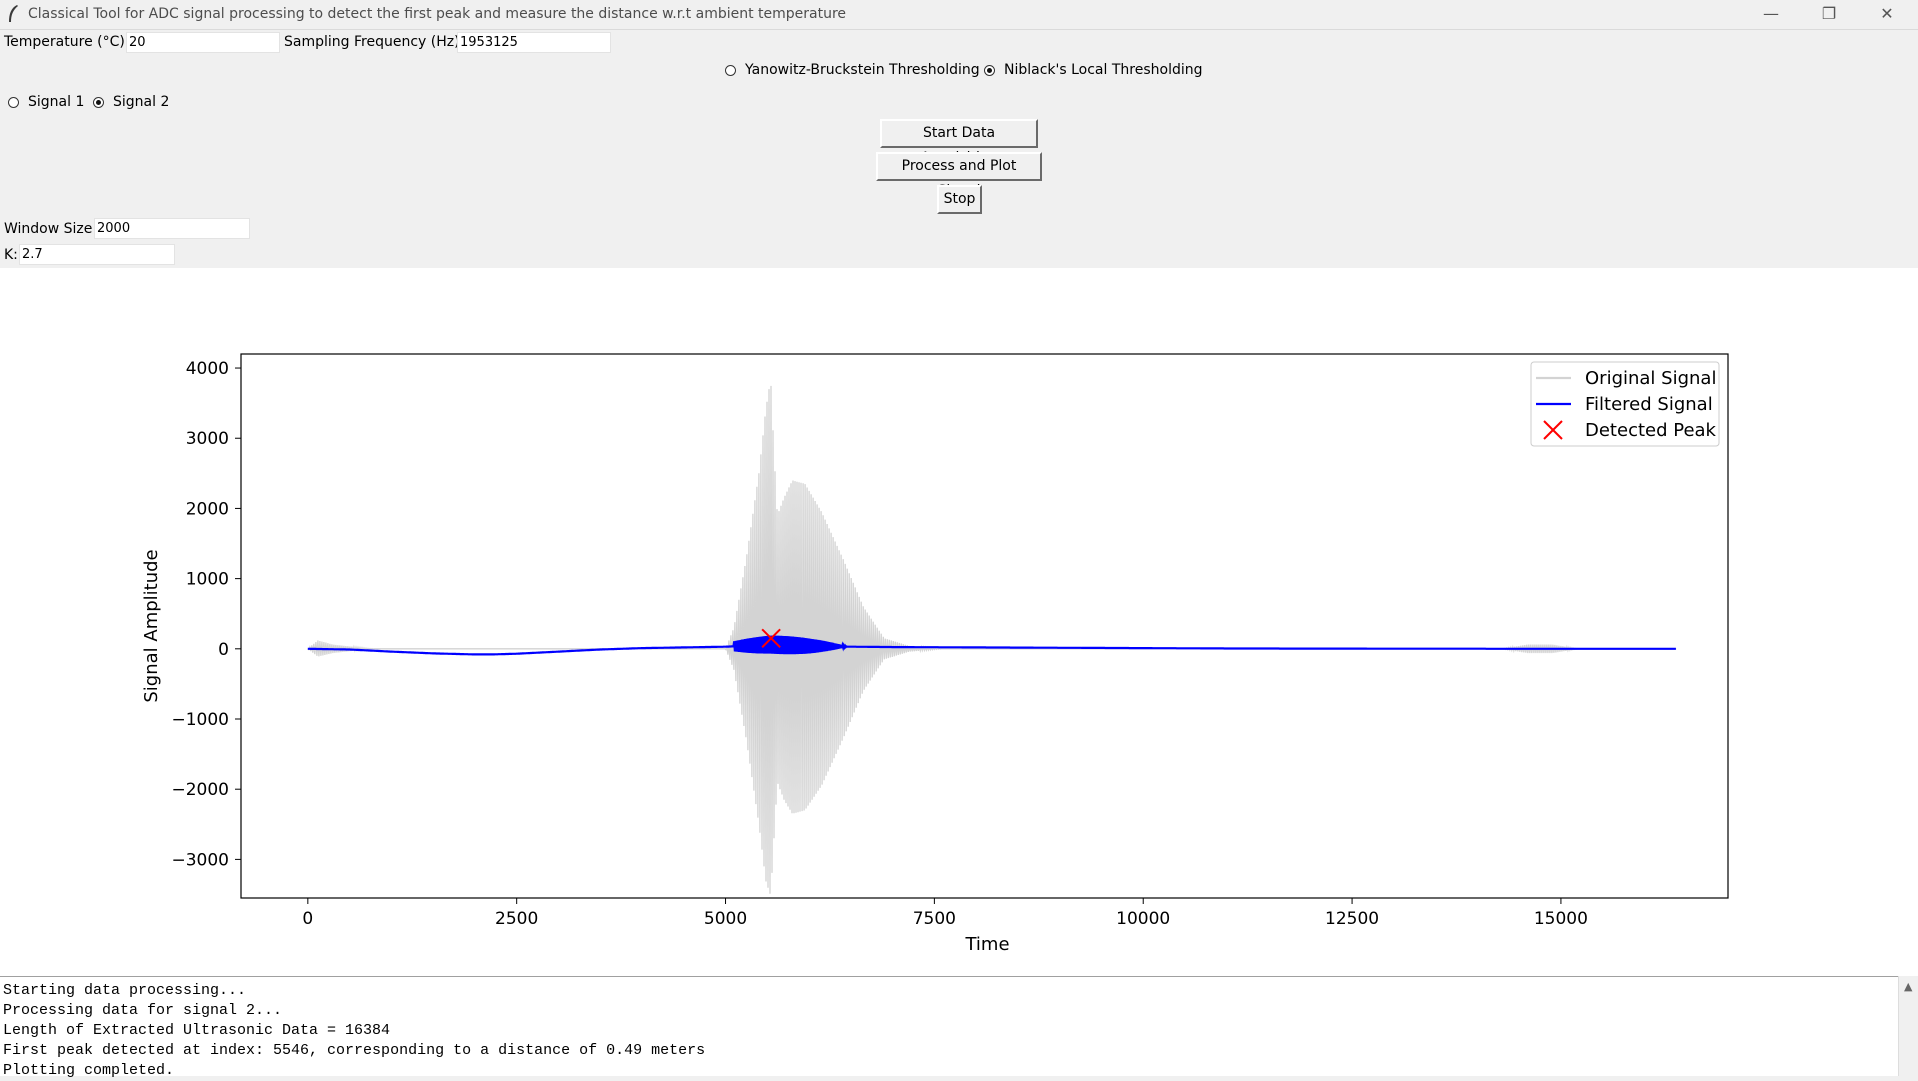 This screenshot has height=1081, width=1918. What do you see at coordinates (1829, 13) in the screenshot?
I see `maximize-button: ❐` at bounding box center [1829, 13].